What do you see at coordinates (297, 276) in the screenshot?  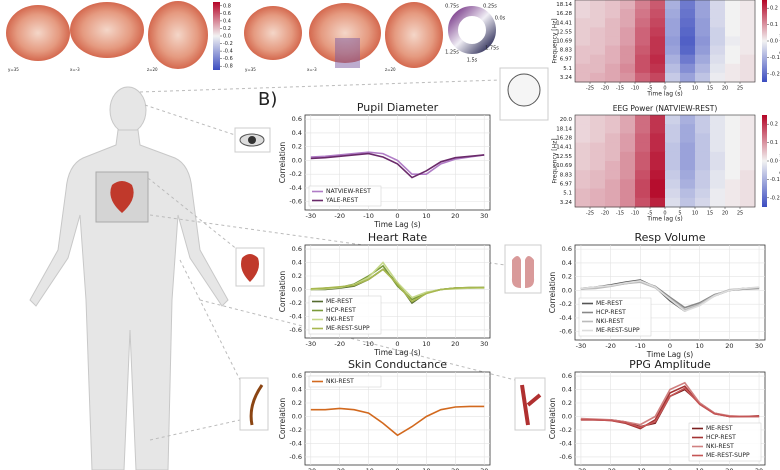 I see `y-tick-label: 0.2` at bounding box center [297, 276].